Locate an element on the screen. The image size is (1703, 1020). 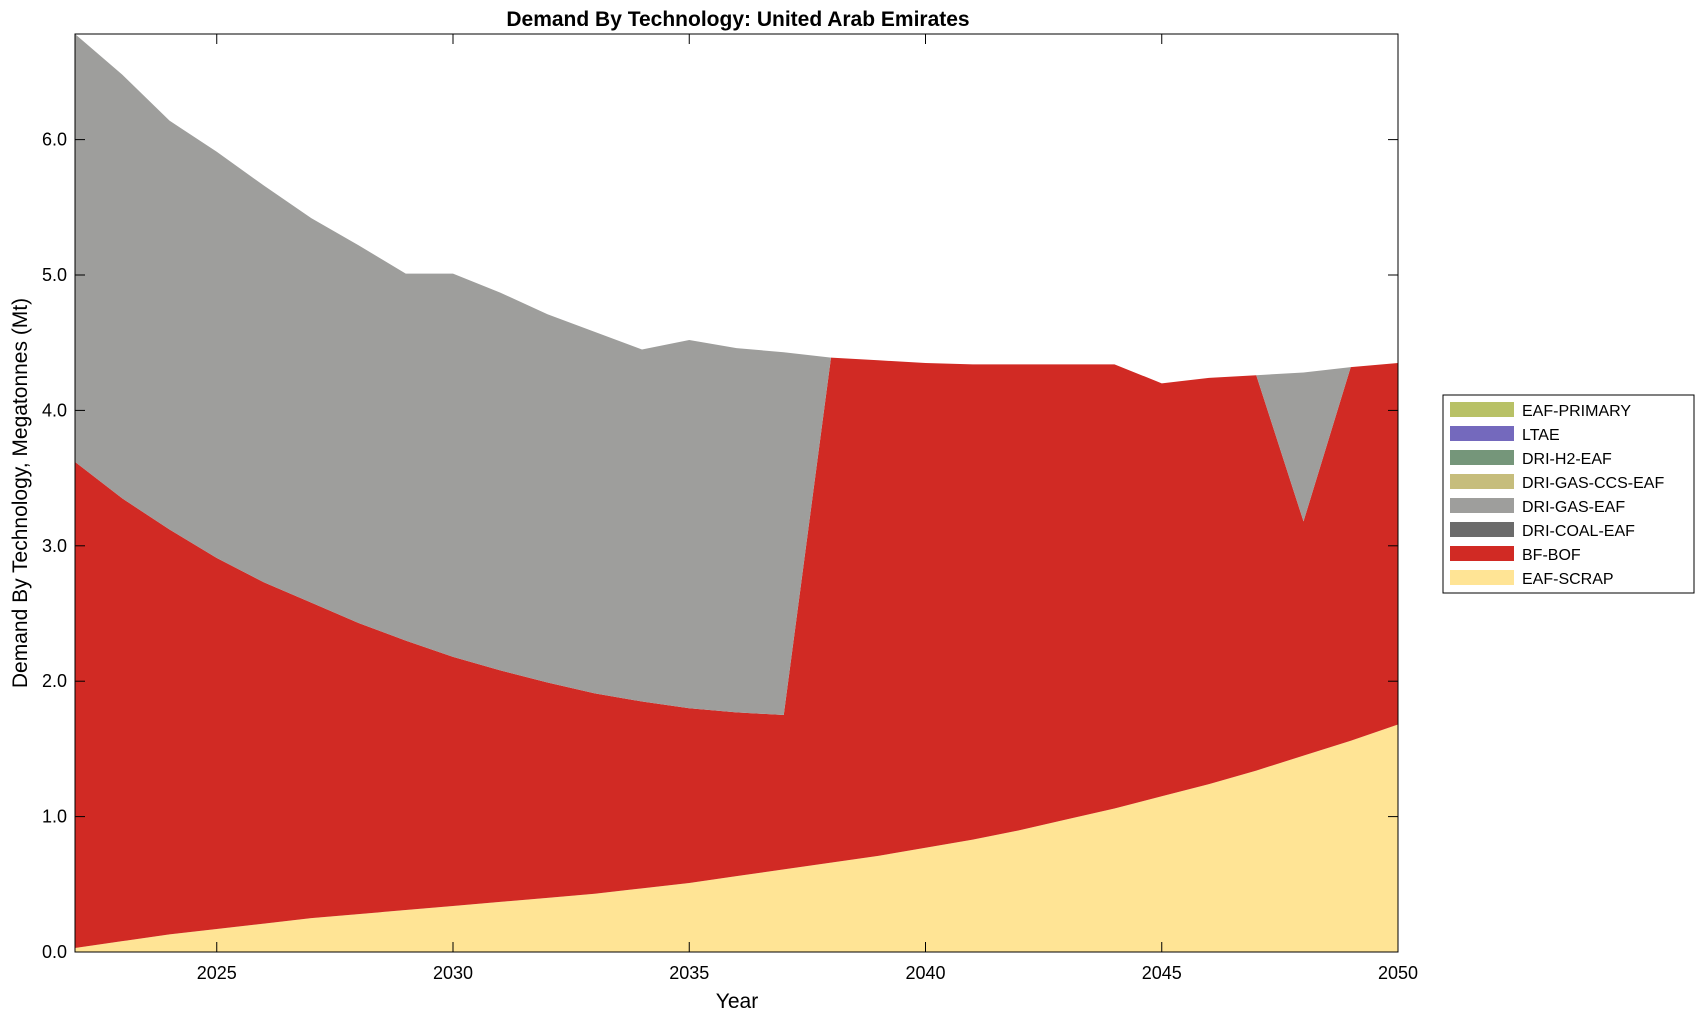
y-tick-label: 5.0 is located at coordinates (54, 275).